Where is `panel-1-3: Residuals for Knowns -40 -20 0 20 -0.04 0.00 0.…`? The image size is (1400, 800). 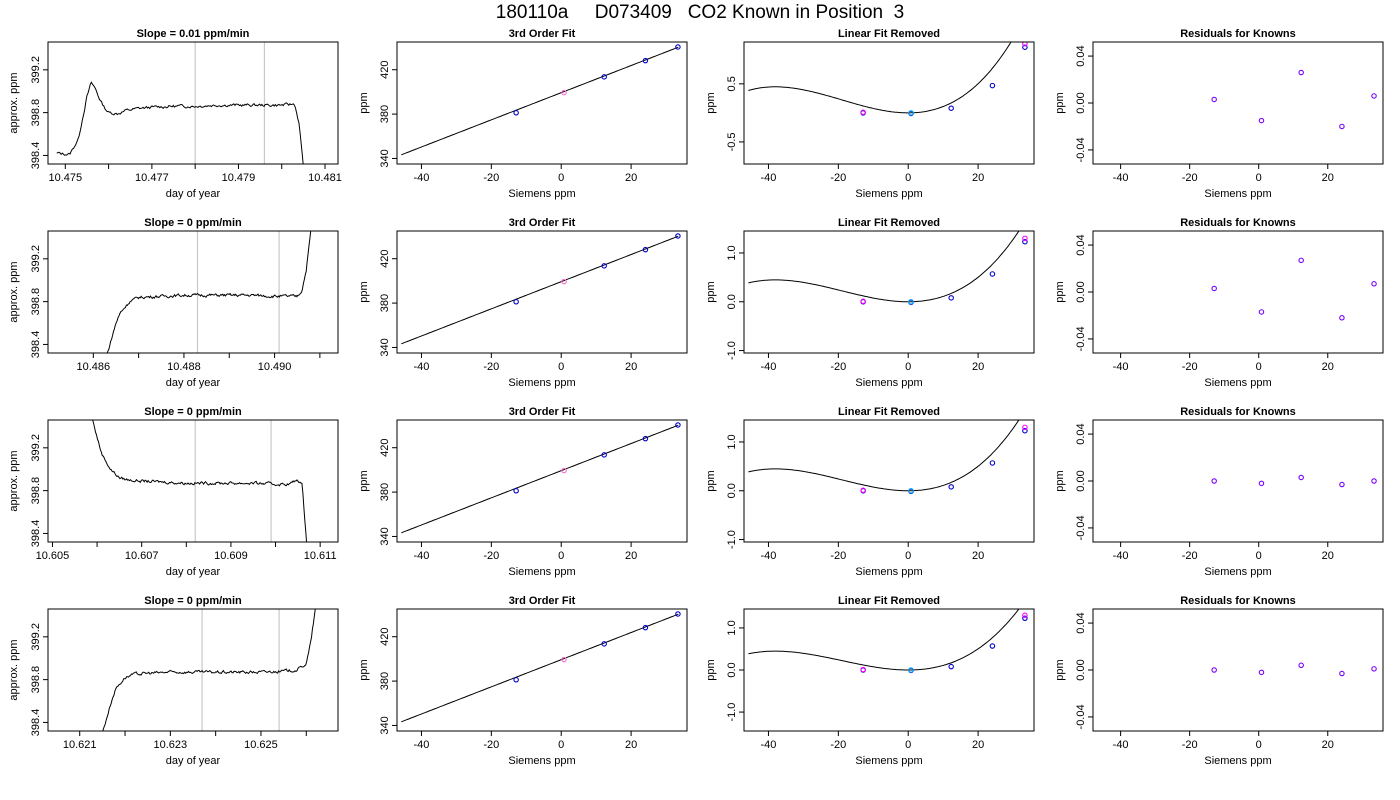 panel-1-3: Residuals for Knowns -40 -20 0 20 -0.04 0.00 0.… is located at coordinates (1219, 303).